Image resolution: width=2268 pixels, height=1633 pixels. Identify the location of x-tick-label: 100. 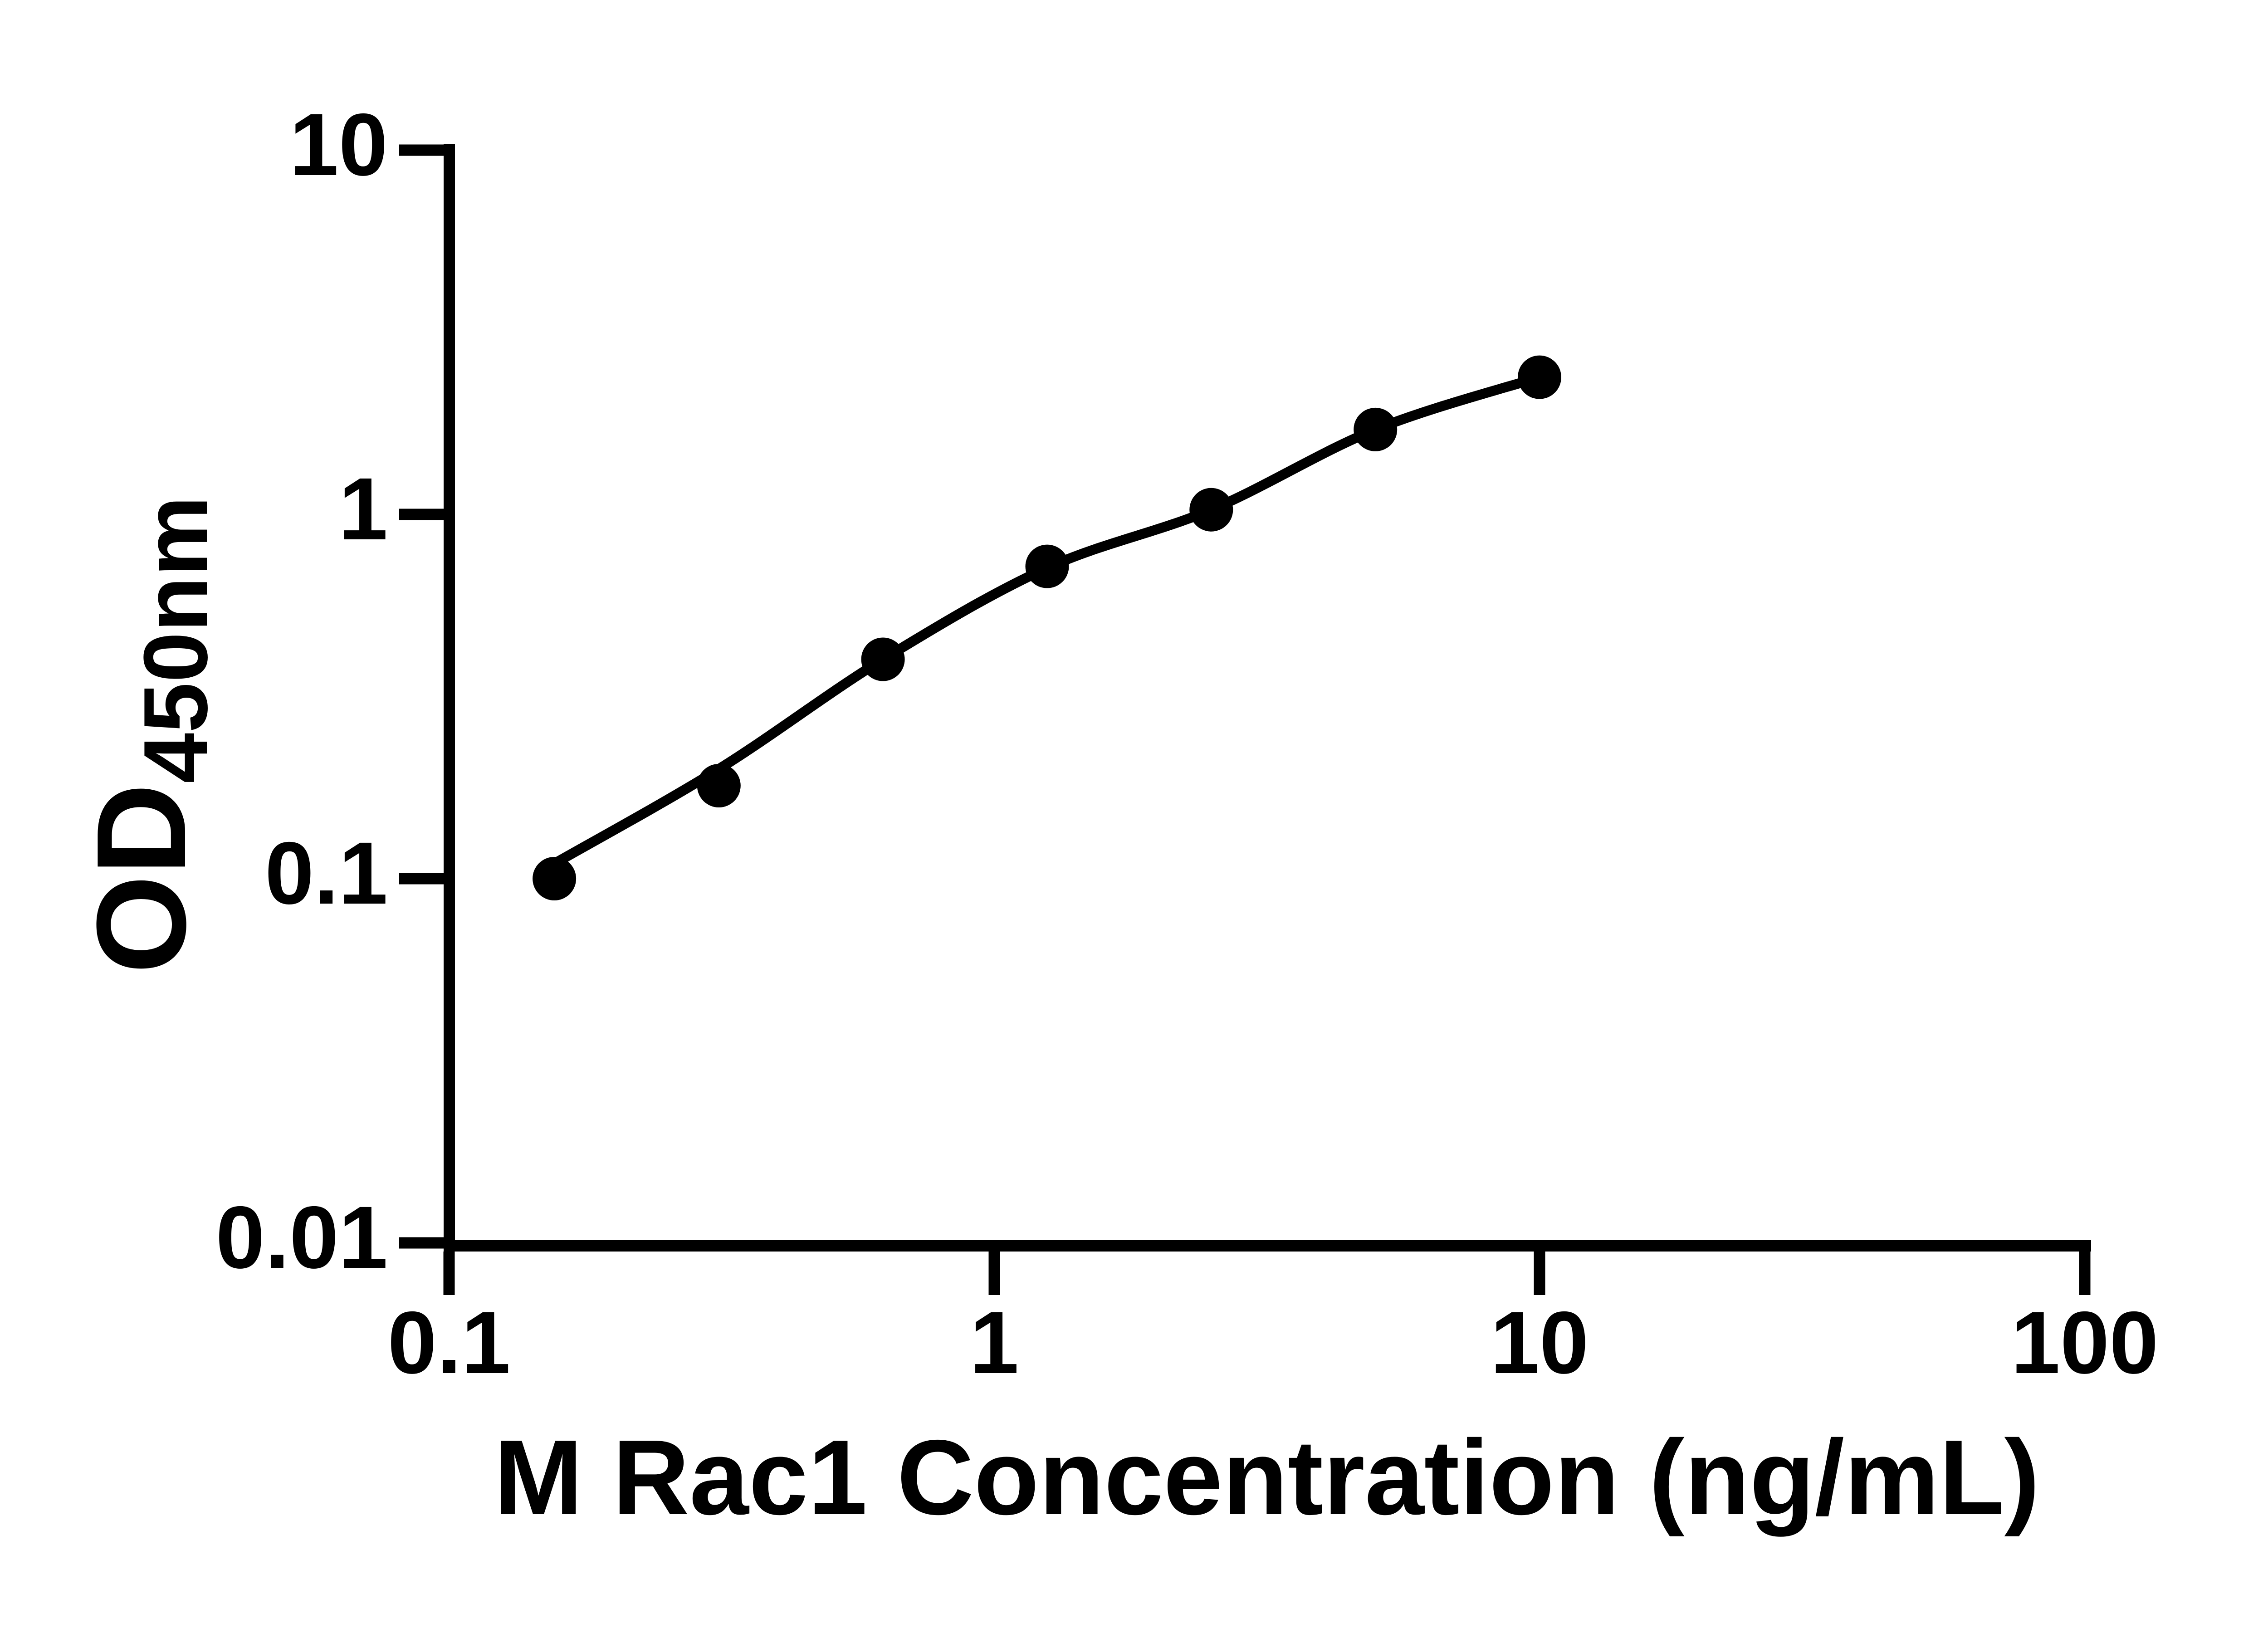
(2085, 1342).